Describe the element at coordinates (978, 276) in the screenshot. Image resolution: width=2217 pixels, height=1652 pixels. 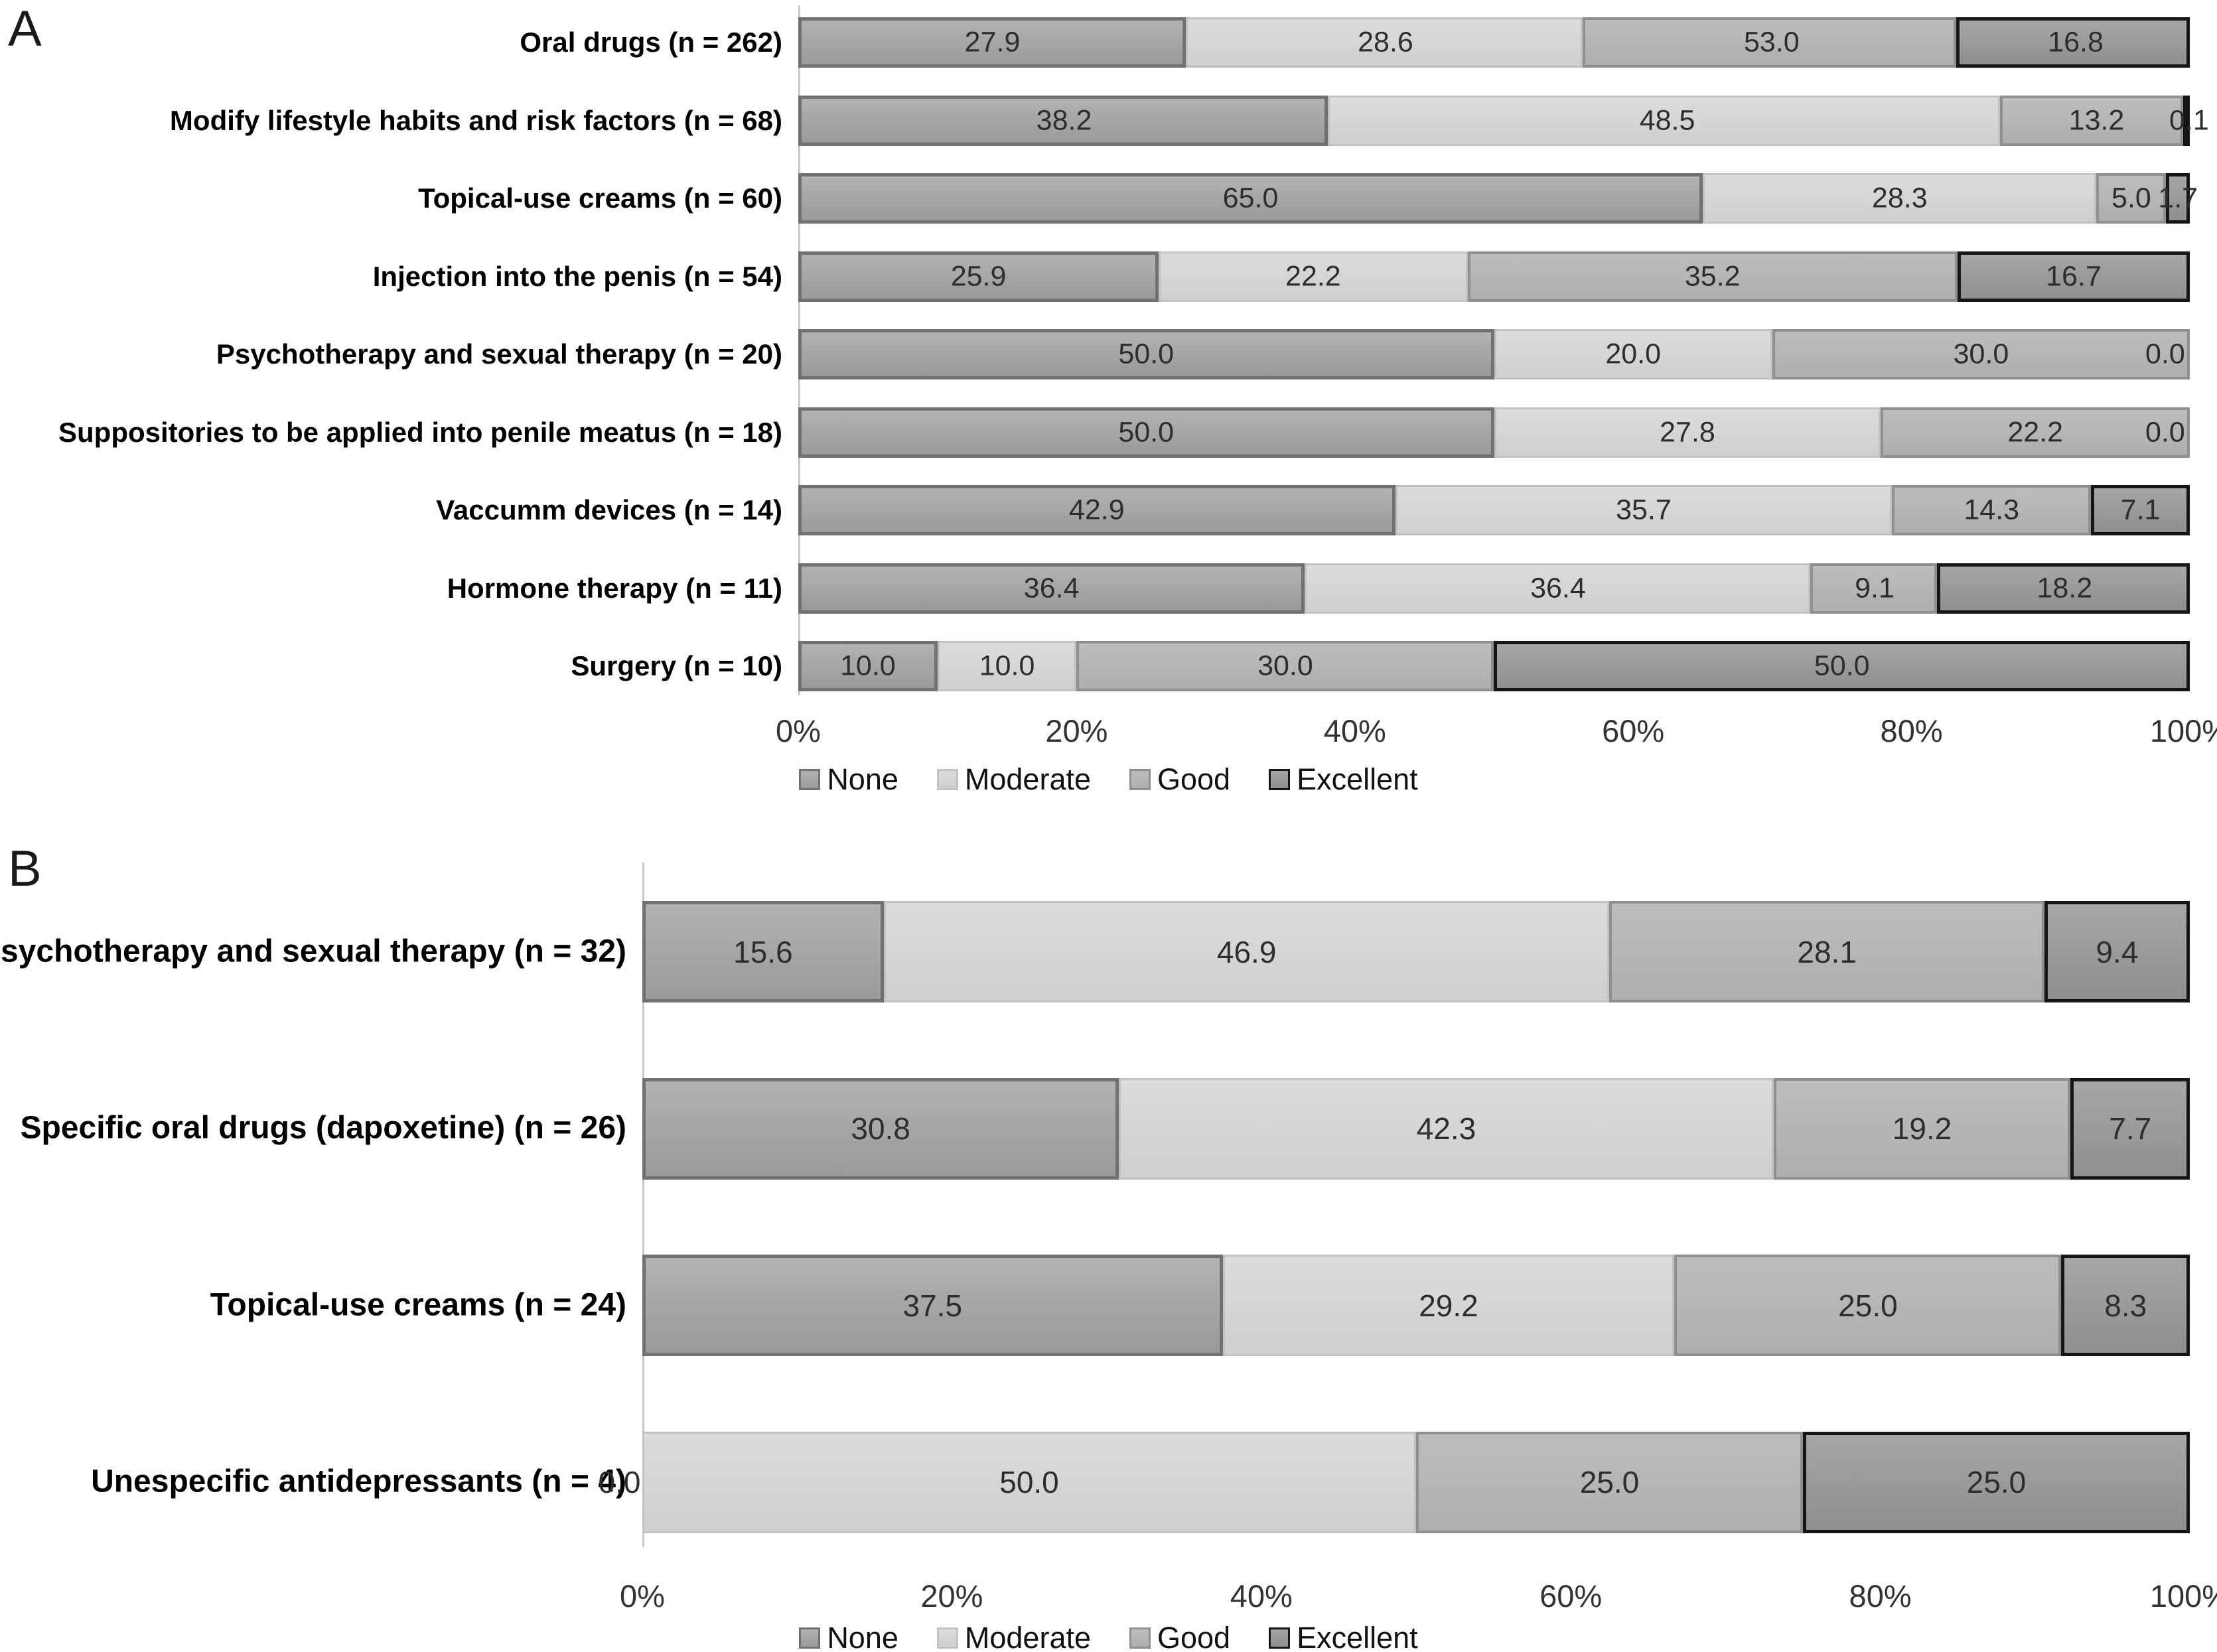
I see `value-label-none: 25.9` at that location.